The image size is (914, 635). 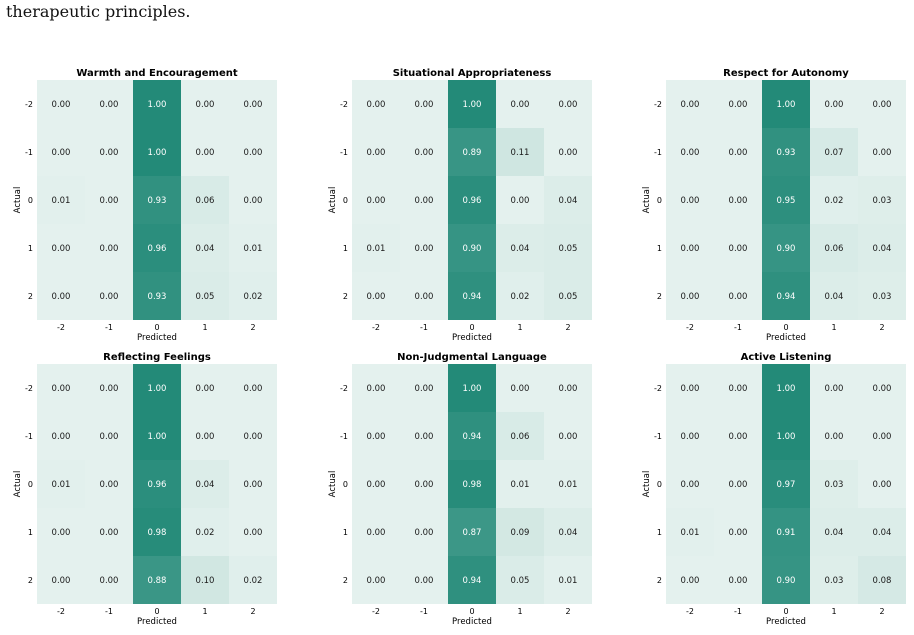 I want to click on x-tick-label: 0, so click(x=471, y=611).